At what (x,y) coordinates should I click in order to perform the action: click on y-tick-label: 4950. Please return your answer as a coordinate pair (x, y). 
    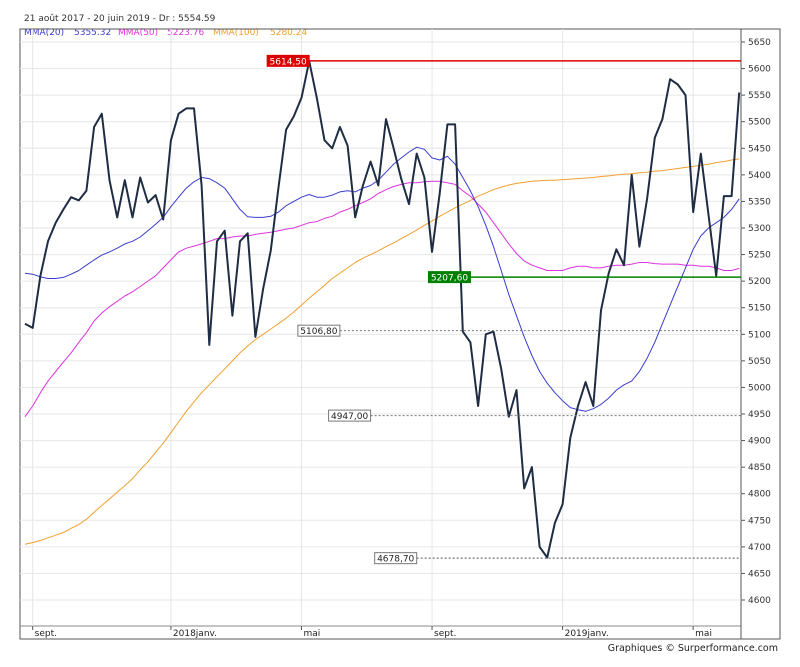
    Looking at the image, I should click on (759, 415).